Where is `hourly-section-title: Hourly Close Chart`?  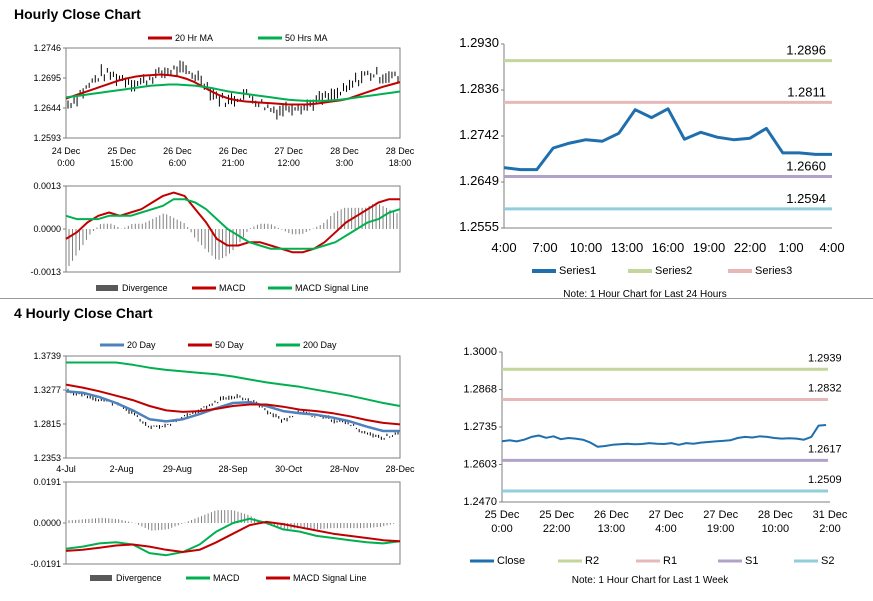 hourly-section-title: Hourly Close Chart is located at coordinates (77, 14).